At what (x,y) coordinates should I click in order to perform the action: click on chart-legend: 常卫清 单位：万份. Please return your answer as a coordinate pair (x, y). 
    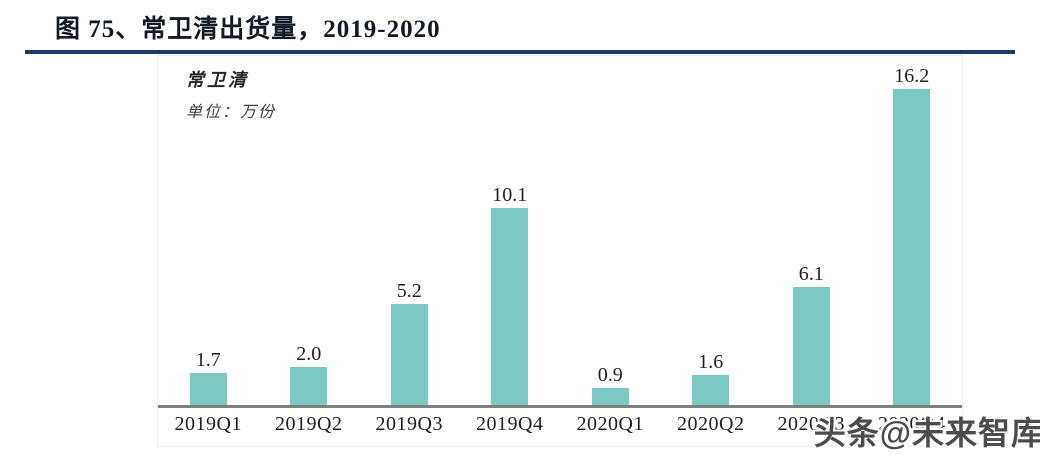
    Looking at the image, I should click on (231, 94).